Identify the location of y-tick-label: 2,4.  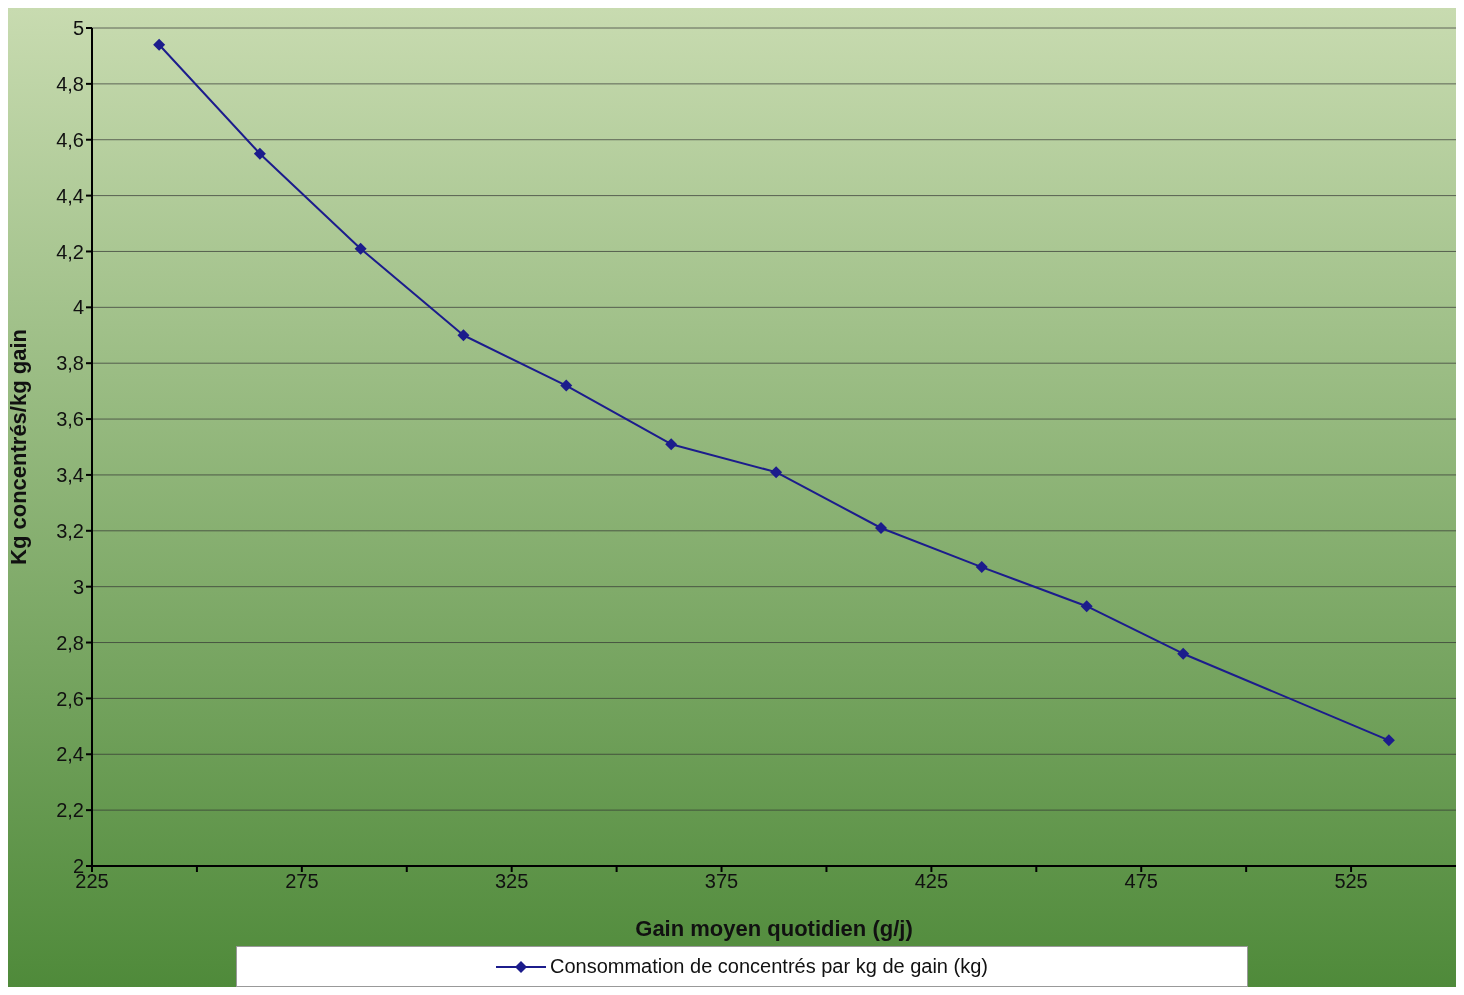
(70, 754).